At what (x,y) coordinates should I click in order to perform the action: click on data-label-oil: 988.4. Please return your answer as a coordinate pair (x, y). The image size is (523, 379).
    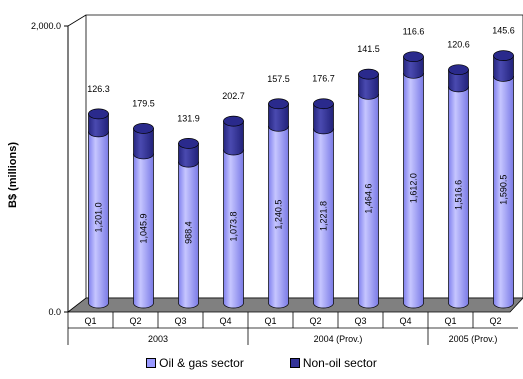
    Looking at the image, I should click on (189, 232).